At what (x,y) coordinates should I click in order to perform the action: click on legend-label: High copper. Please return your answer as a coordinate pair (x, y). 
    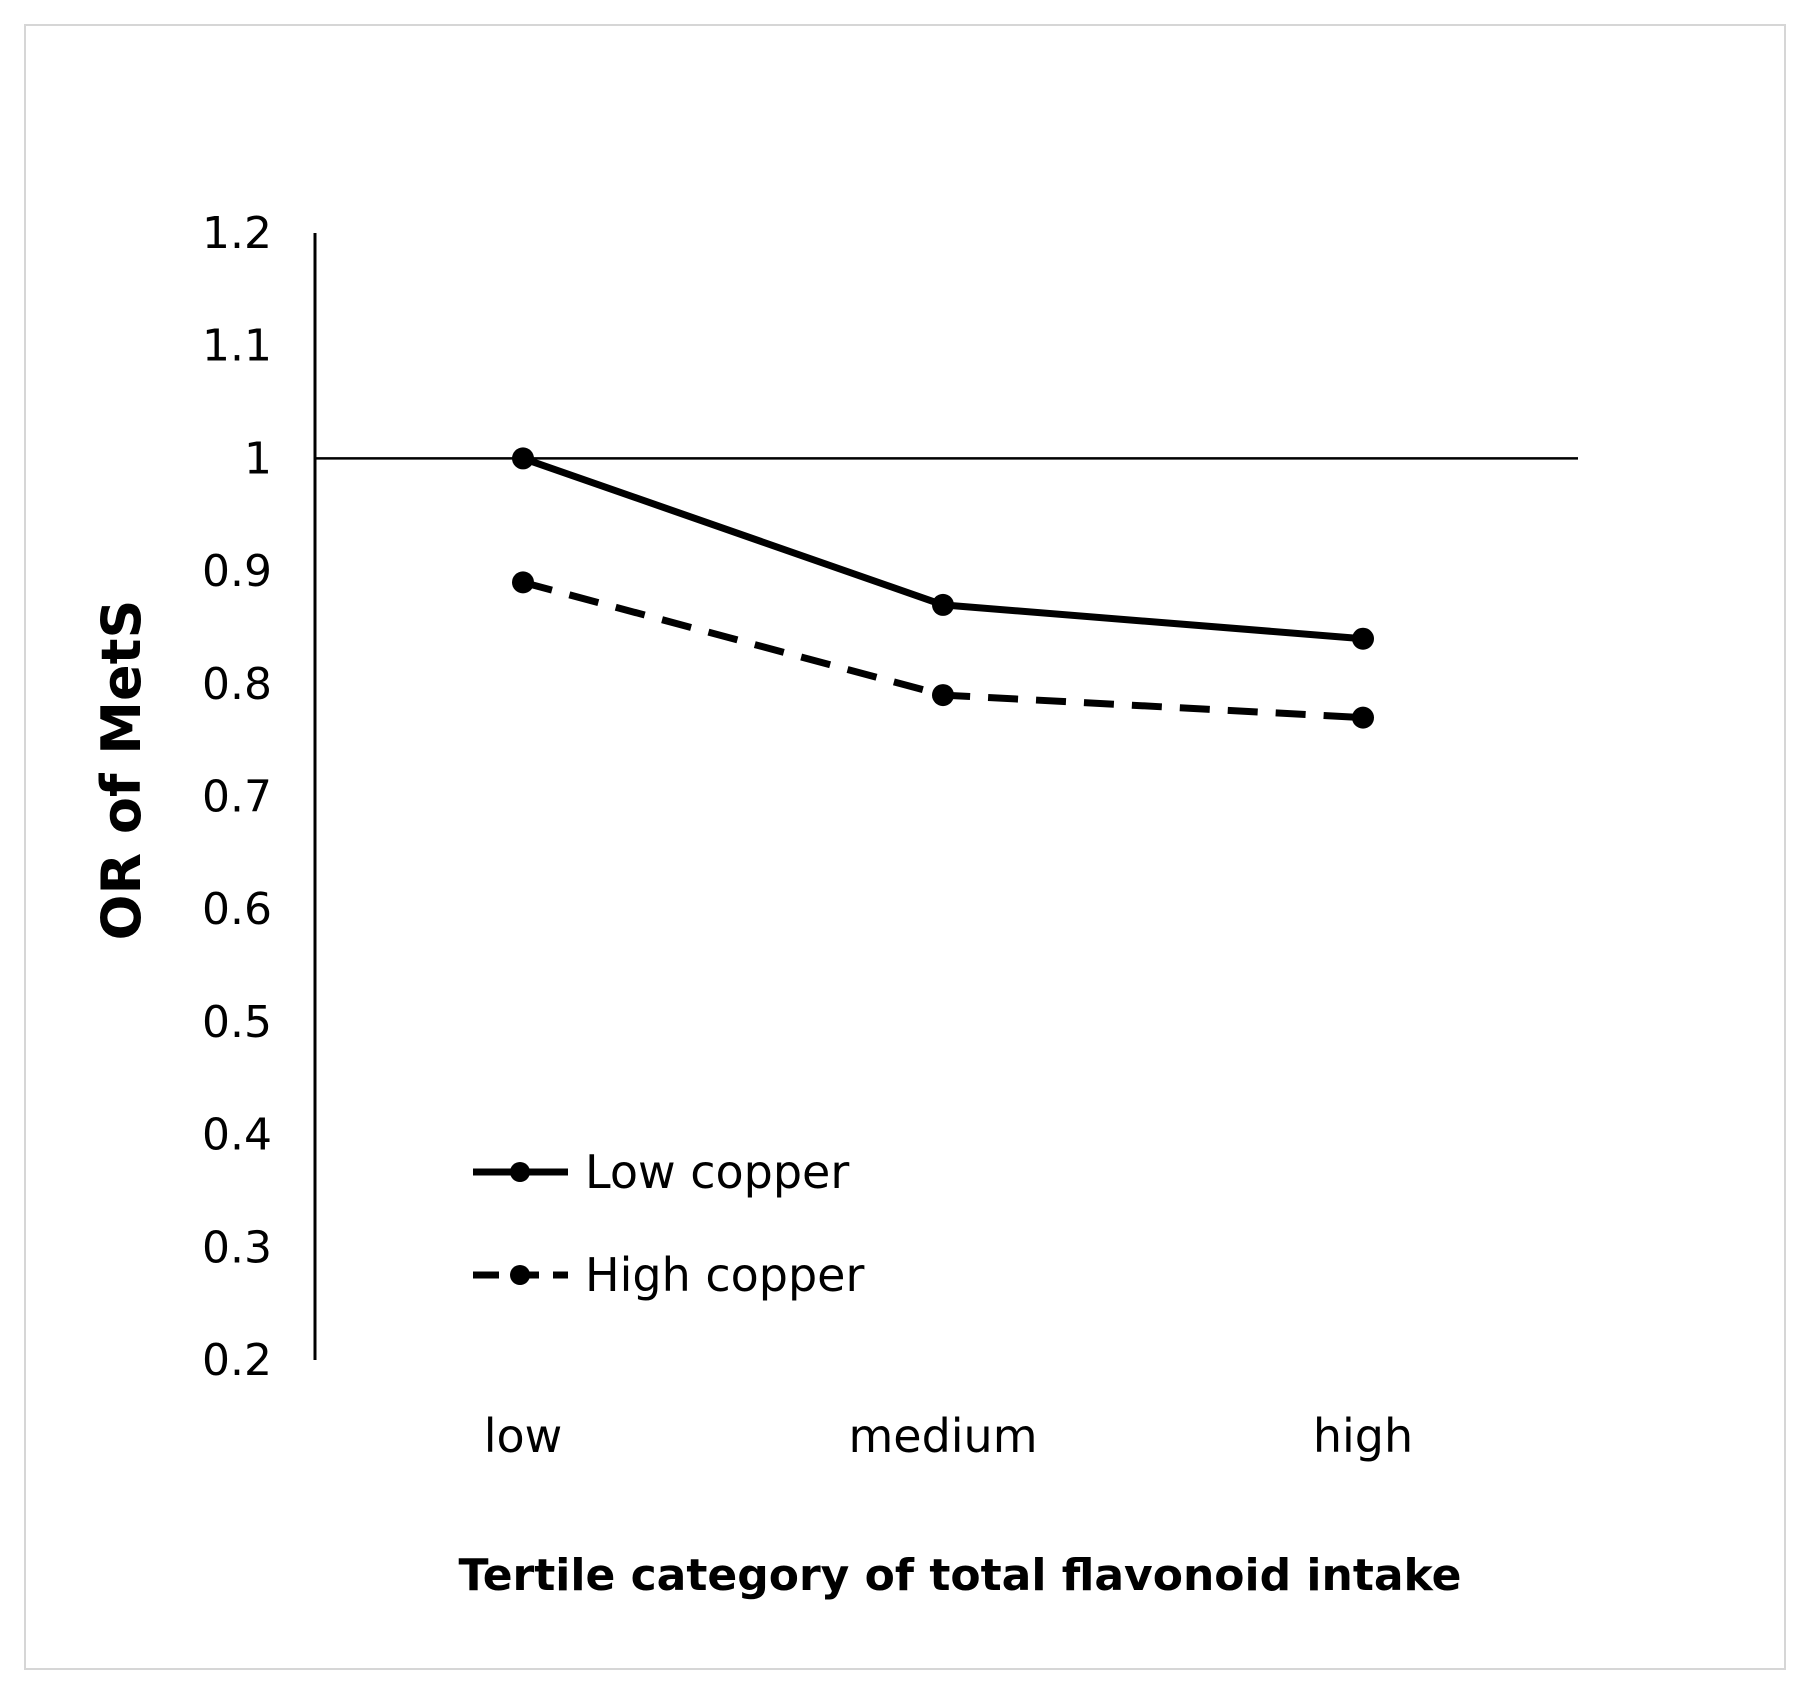
    Looking at the image, I should click on (724, 1275).